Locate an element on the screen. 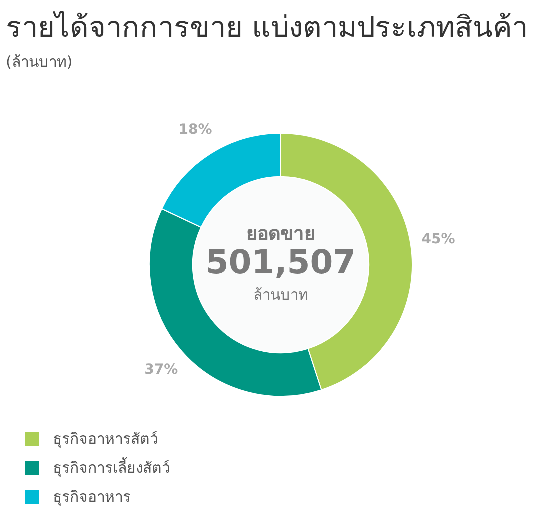 The width and height of the screenshot is (560, 520). text: ล้านบาท is located at coordinates (281, 295).